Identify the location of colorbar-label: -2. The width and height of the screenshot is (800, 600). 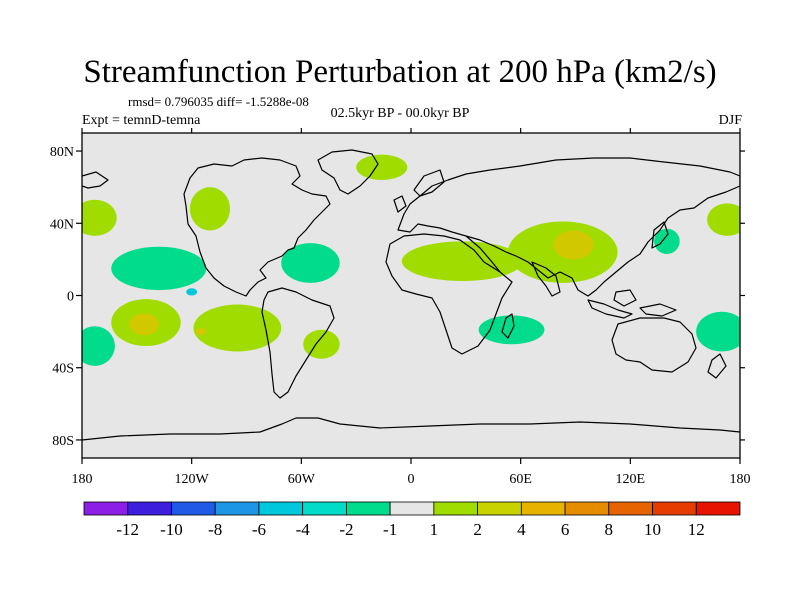
(346, 529).